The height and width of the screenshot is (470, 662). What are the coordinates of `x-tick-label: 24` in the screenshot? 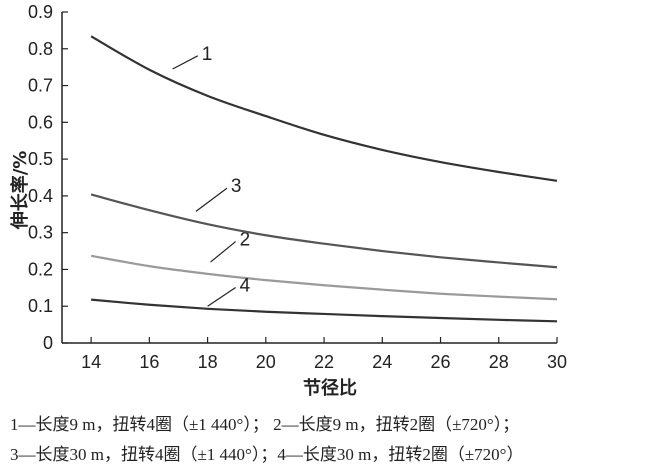 It's located at (382, 362).